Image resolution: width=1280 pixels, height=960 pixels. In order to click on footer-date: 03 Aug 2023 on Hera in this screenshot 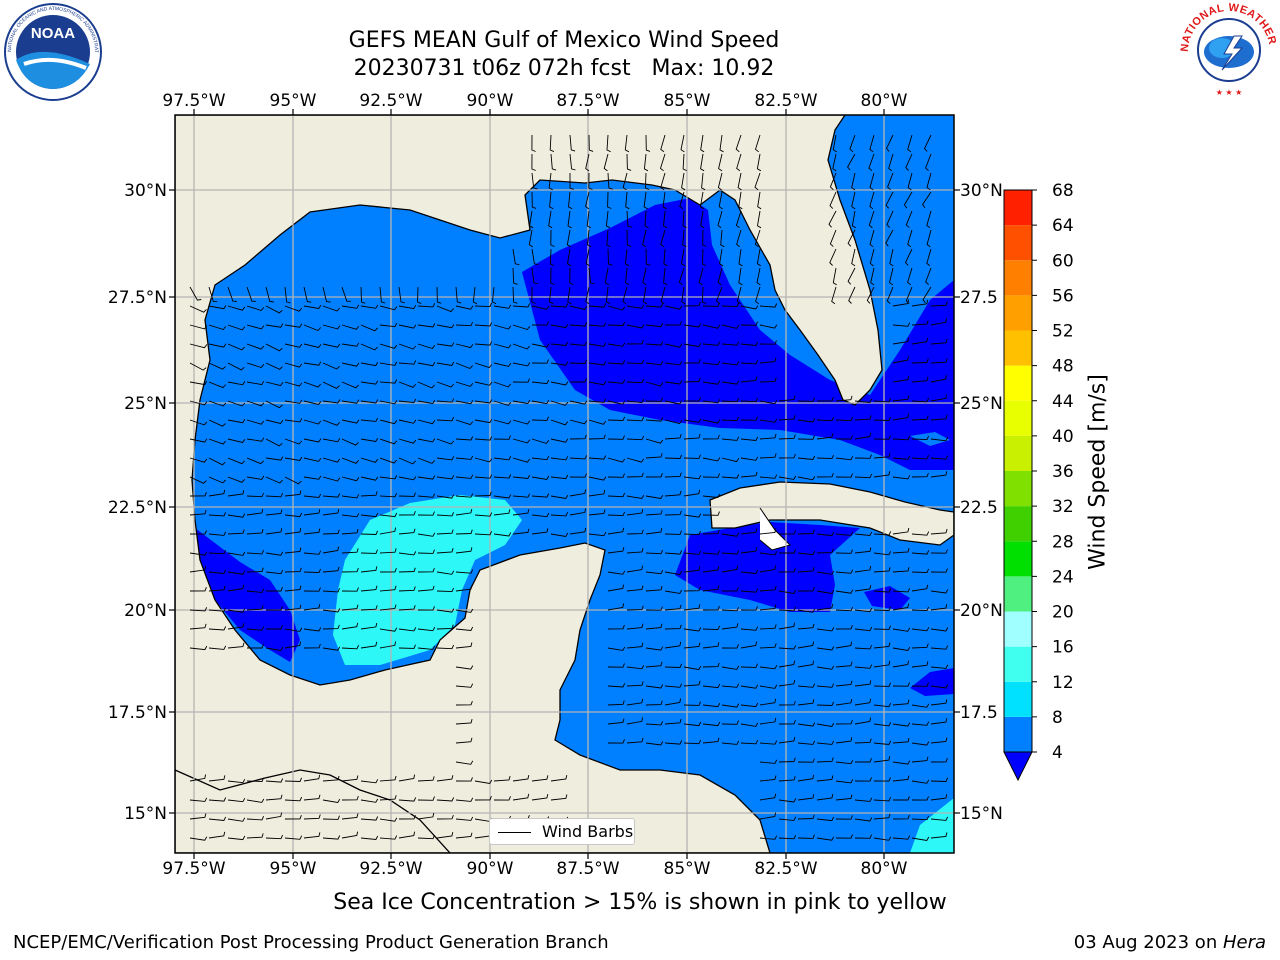, I will do `click(1170, 942)`.